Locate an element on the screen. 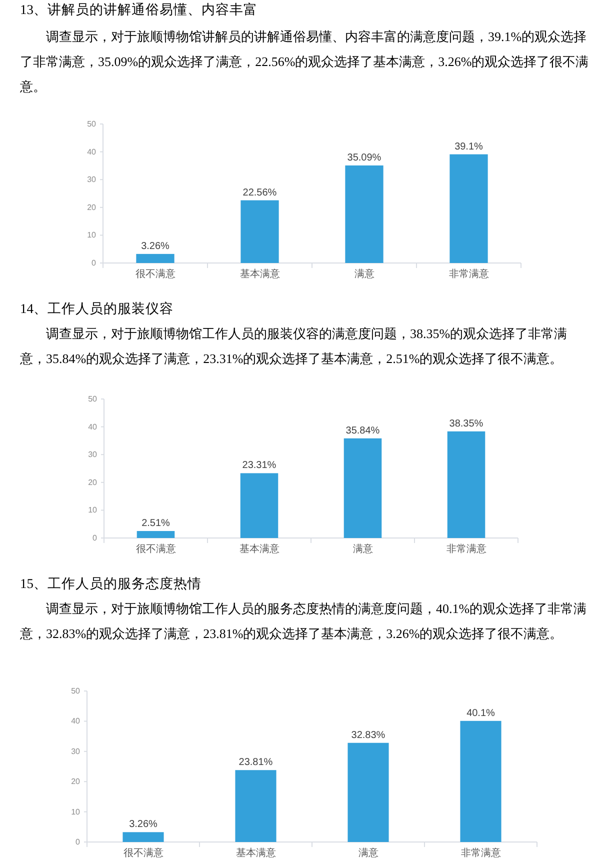 The image size is (597, 865). data-label: 38.35% is located at coordinates (466, 424).